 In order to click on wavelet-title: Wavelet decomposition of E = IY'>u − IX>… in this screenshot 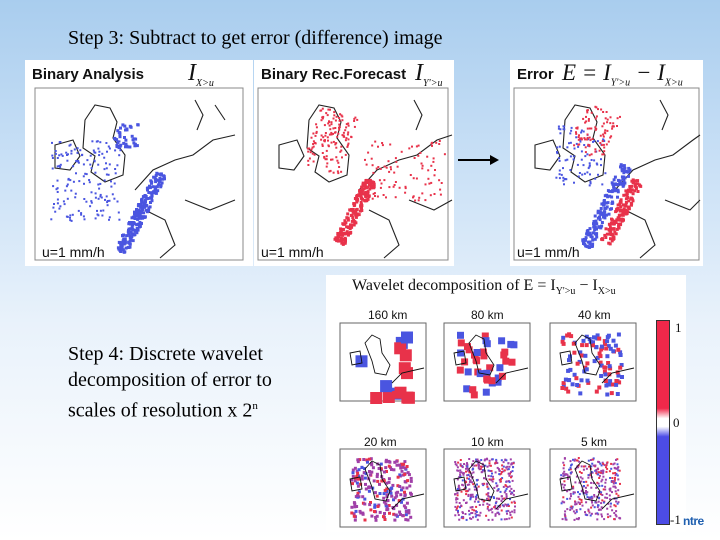, I will do `click(484, 287)`.